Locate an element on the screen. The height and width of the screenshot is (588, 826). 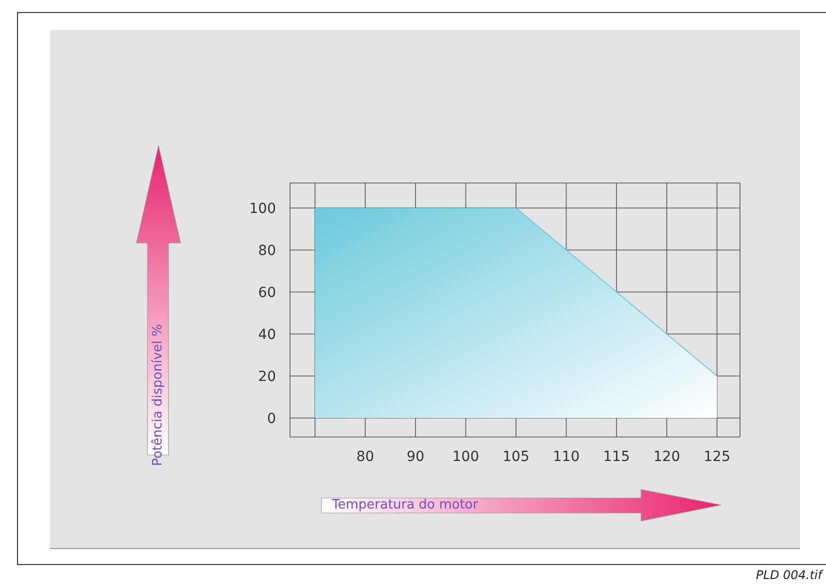
x-tick-label: 90 is located at coordinates (415, 456).